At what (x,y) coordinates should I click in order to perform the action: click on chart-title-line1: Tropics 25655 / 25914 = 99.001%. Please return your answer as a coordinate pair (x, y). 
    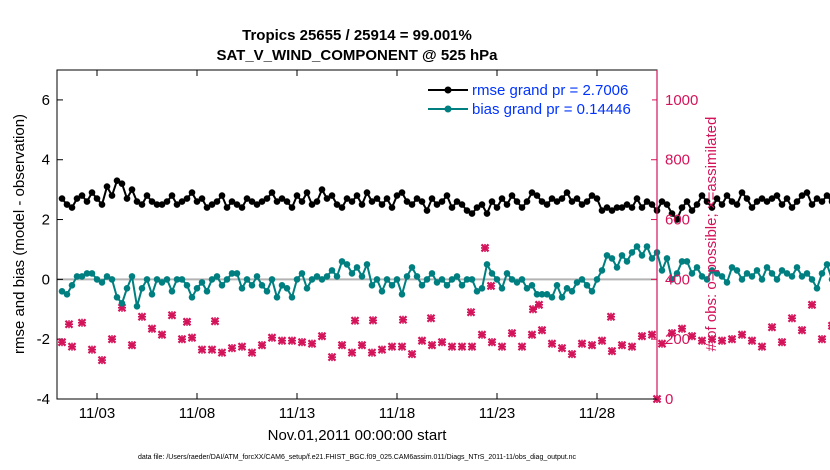
    Looking at the image, I should click on (357, 35).